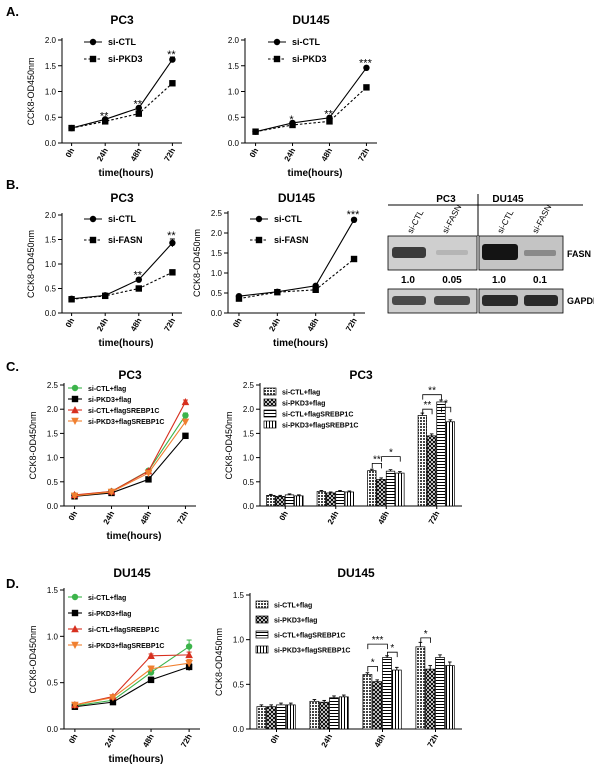 Image resolution: width=594 pixels, height=784 pixels. Describe the element at coordinates (499, 280) in the screenshot. I see `wb-value-3: 1.0` at that location.